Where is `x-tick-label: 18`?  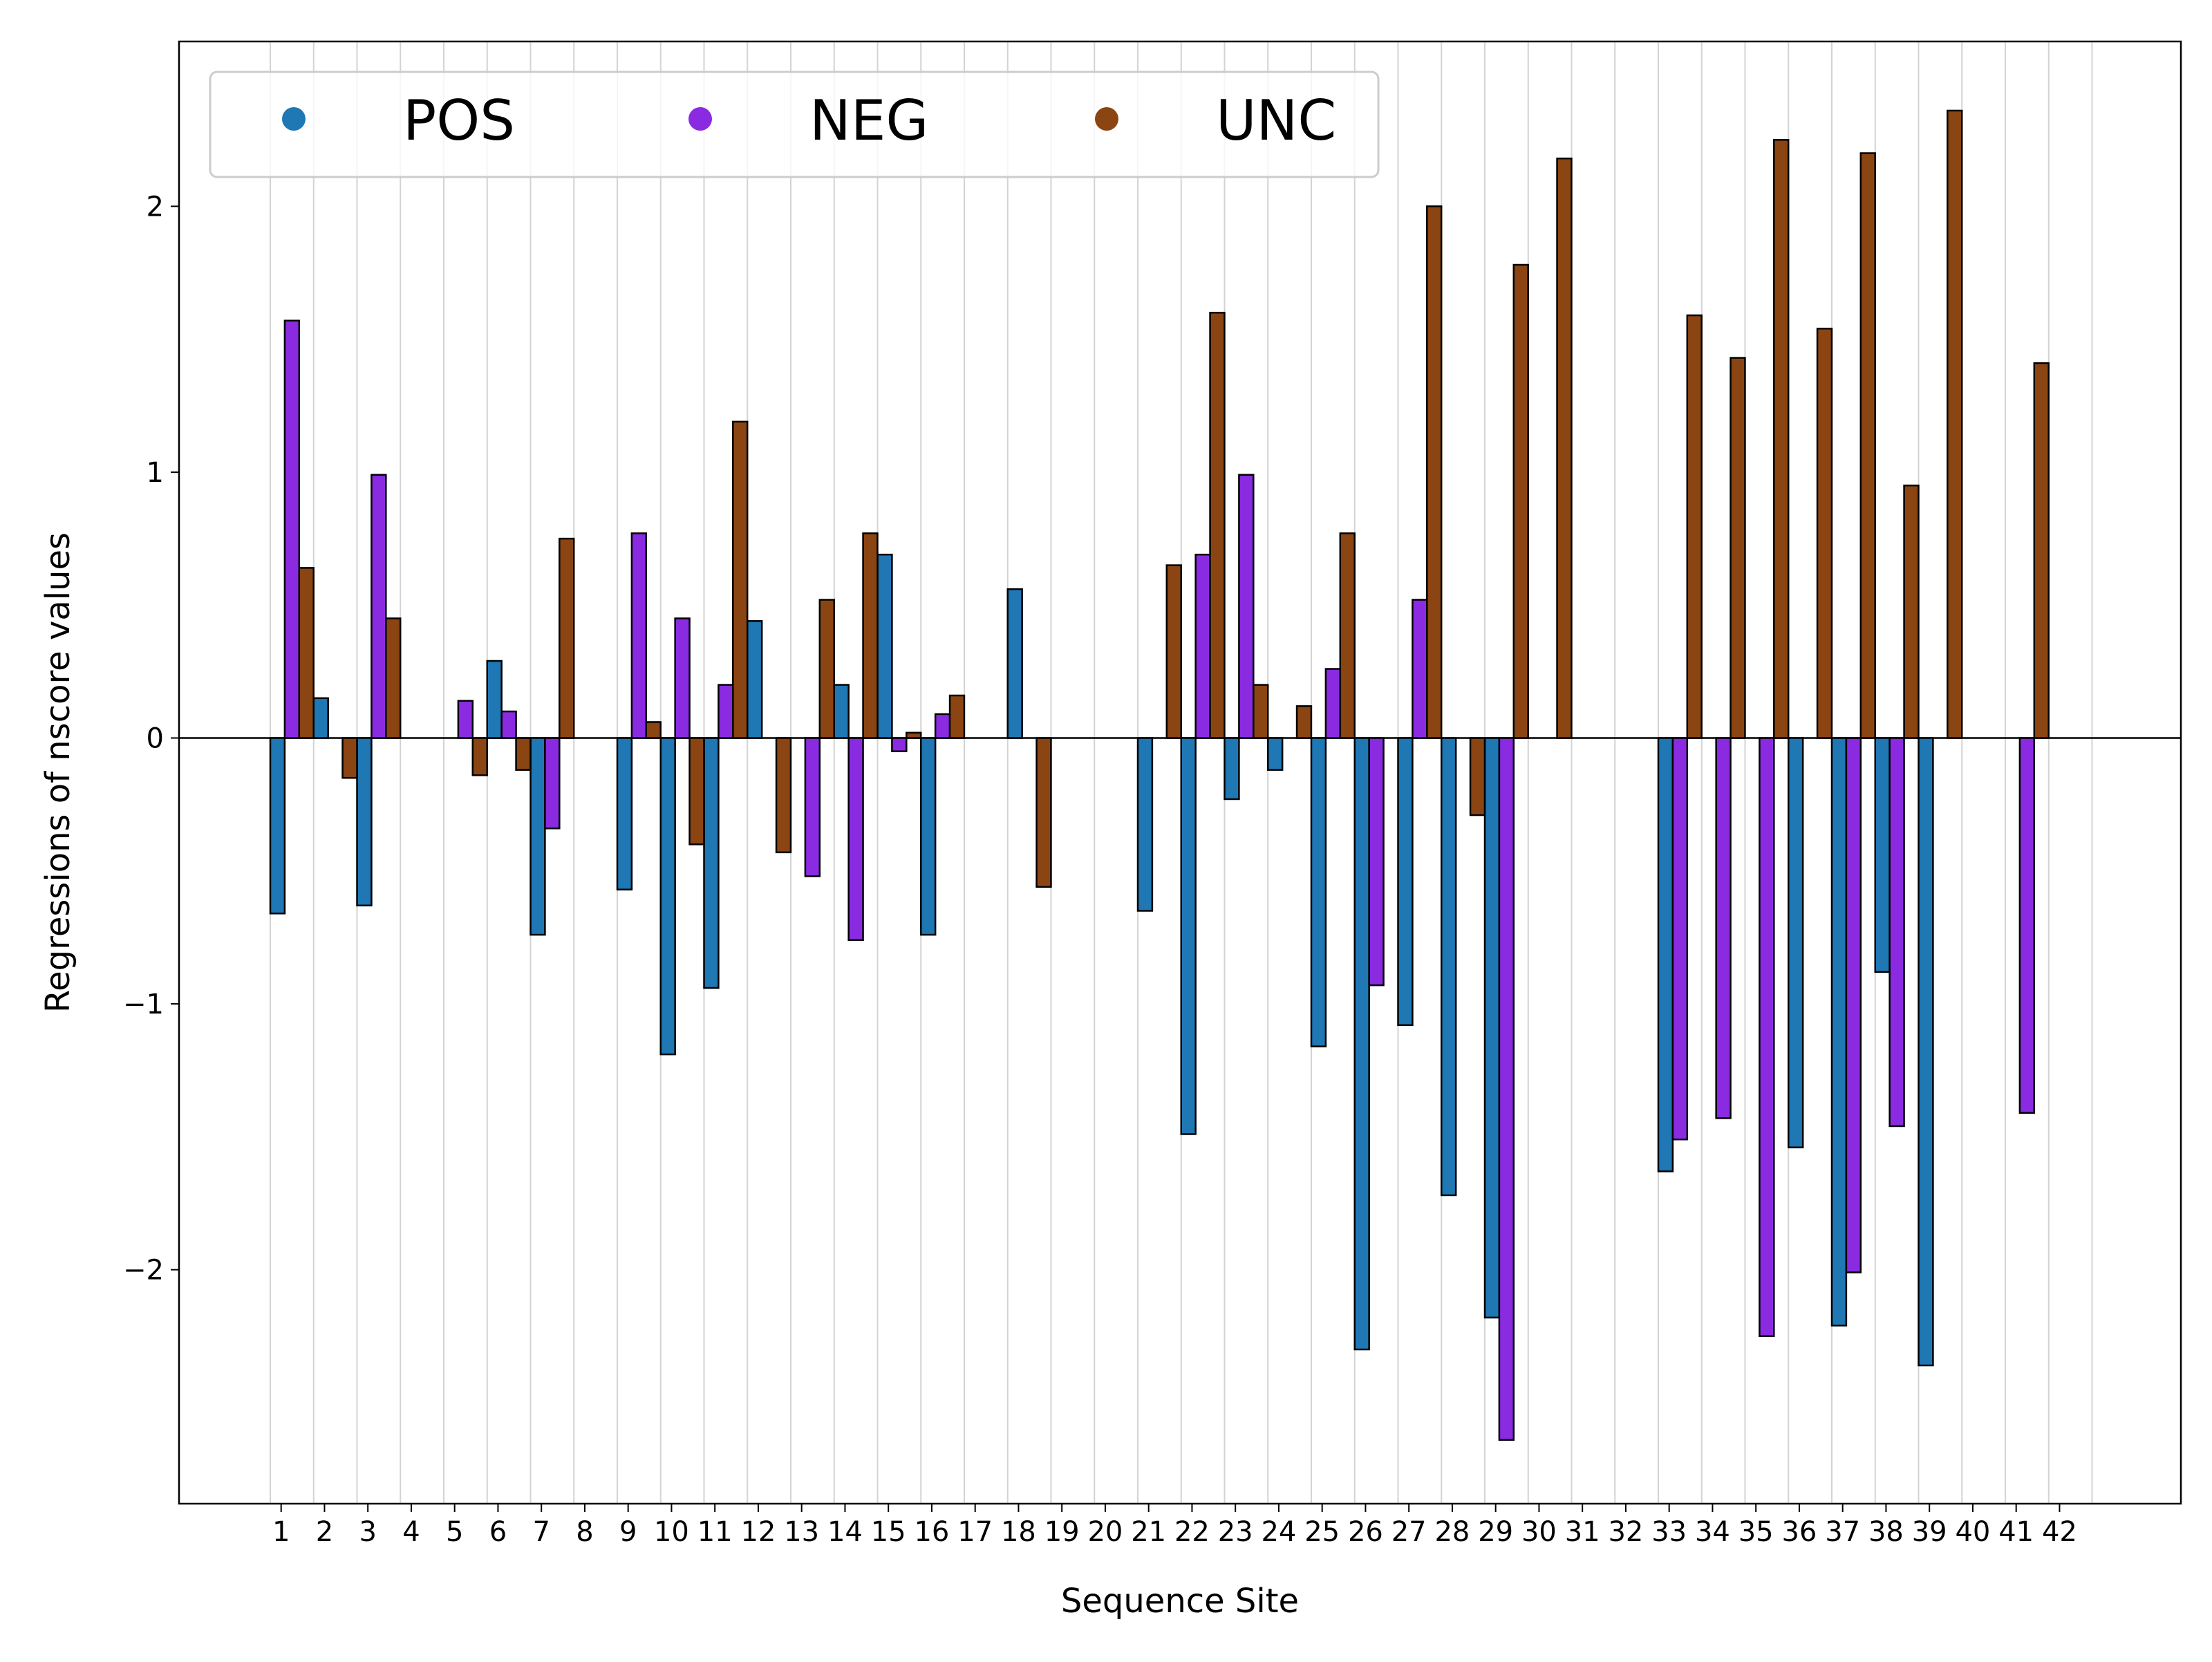 x-tick-label: 18 is located at coordinates (1018, 1532).